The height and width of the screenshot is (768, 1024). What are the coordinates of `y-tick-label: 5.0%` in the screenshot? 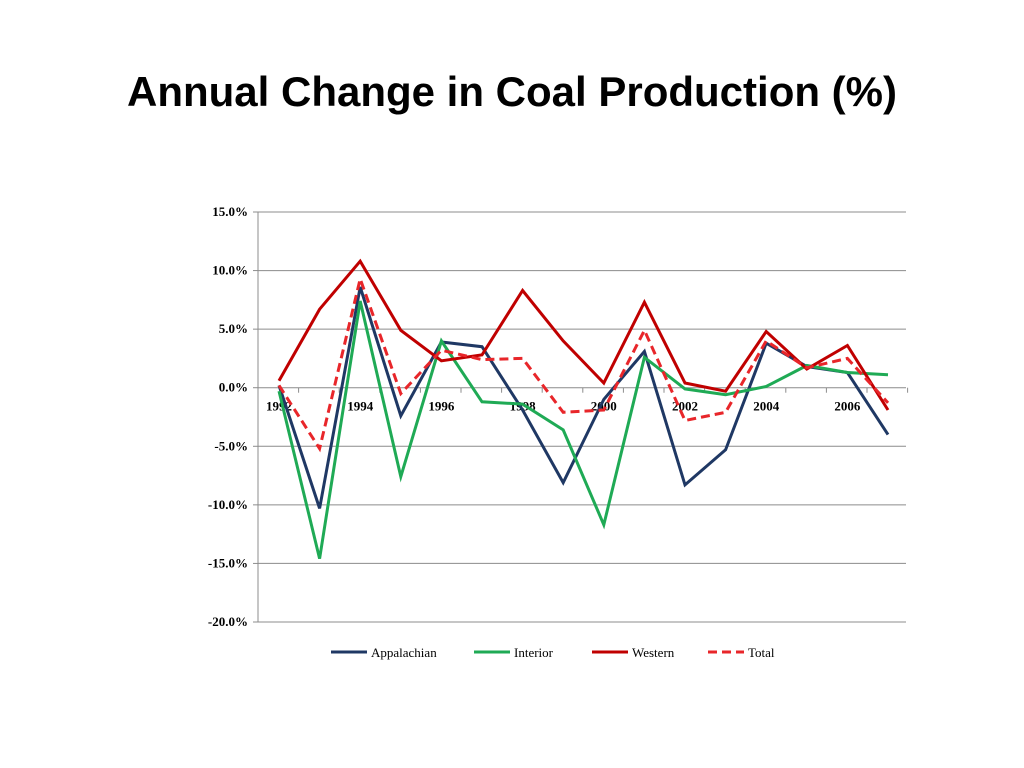 It's located at (233, 328).